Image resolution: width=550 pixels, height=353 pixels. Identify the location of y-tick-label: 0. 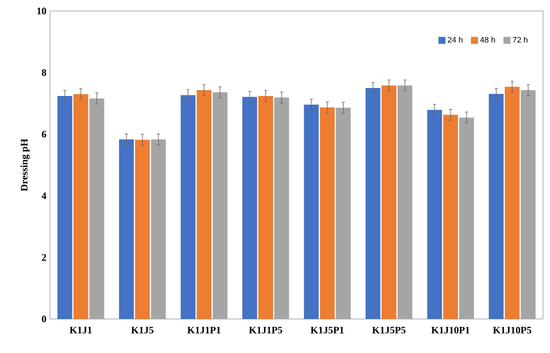
(44, 319).